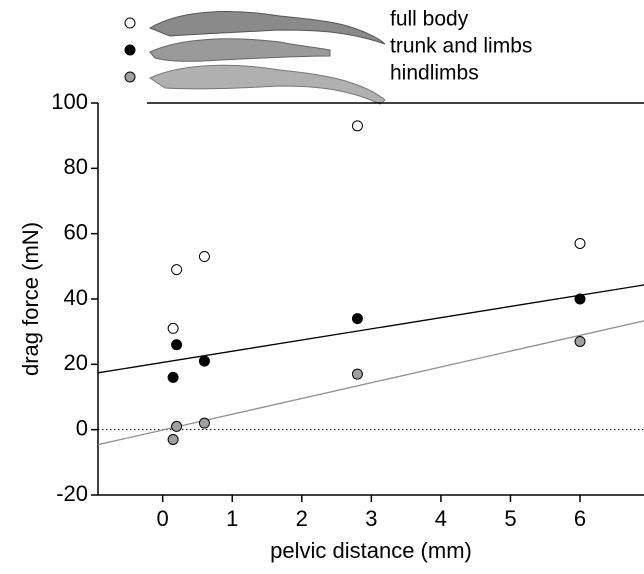 This screenshot has height=574, width=644. Describe the element at coordinates (510, 518) in the screenshot. I see `x-tick-label: 5` at that location.